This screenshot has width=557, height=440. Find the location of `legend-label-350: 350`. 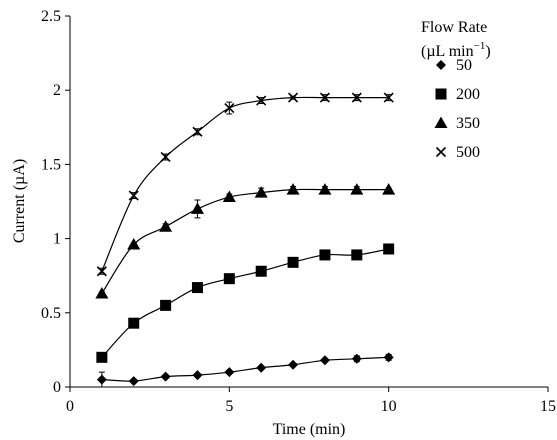

legend-label-350: 350 is located at coordinates (468, 123).